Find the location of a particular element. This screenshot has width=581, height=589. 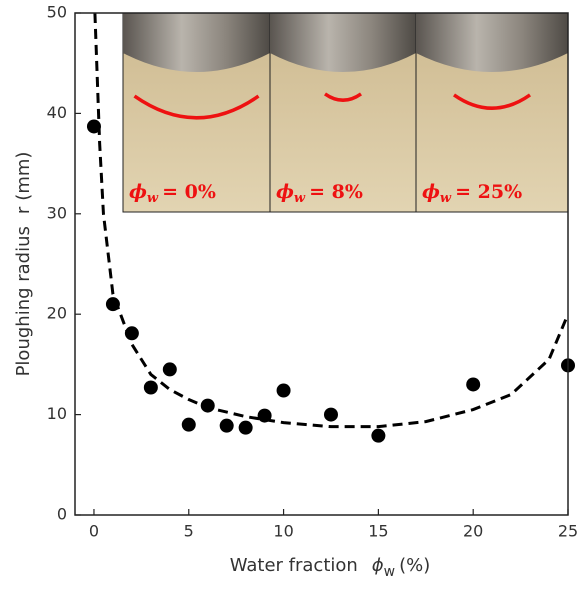

x-axis-label: Water fraction ϕw (%) is located at coordinates (330, 567).